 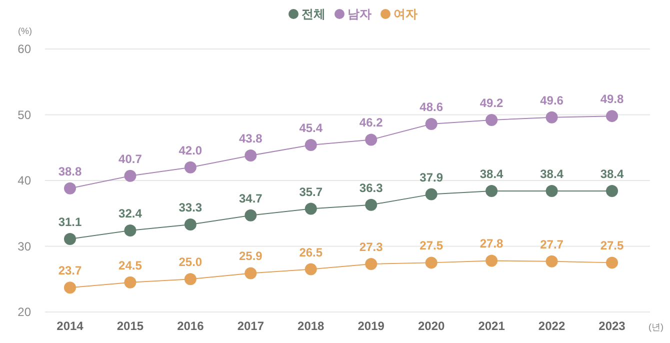 I want to click on data-label: 49.8, so click(x=612, y=99).